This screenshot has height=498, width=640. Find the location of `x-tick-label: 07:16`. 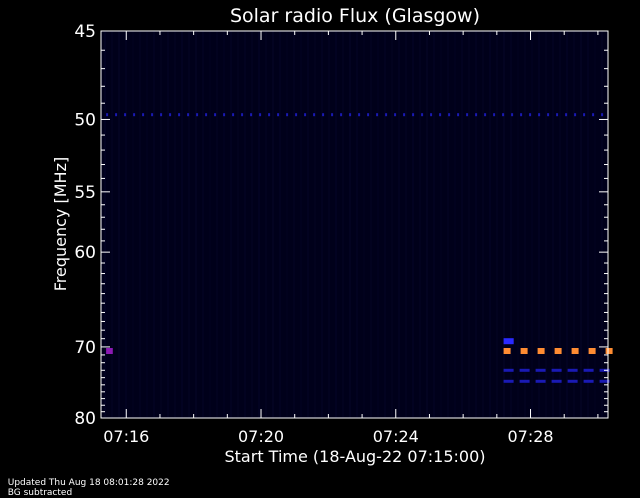

x-tick-label: 07:16 is located at coordinates (126, 436).